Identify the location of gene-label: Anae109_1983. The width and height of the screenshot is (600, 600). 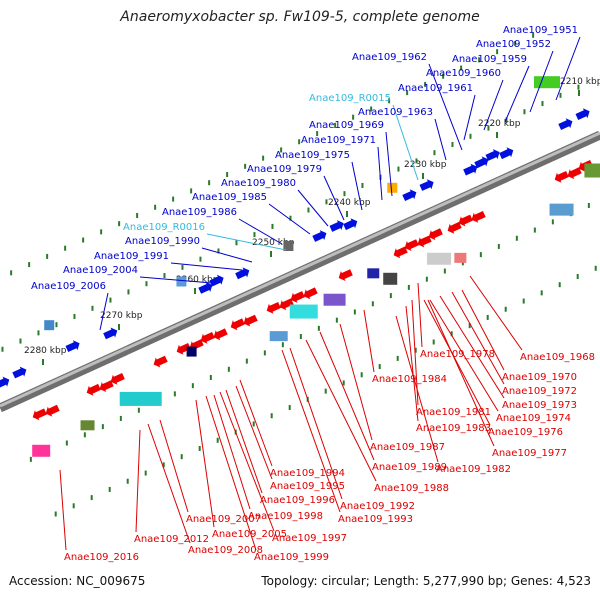
(453, 428).